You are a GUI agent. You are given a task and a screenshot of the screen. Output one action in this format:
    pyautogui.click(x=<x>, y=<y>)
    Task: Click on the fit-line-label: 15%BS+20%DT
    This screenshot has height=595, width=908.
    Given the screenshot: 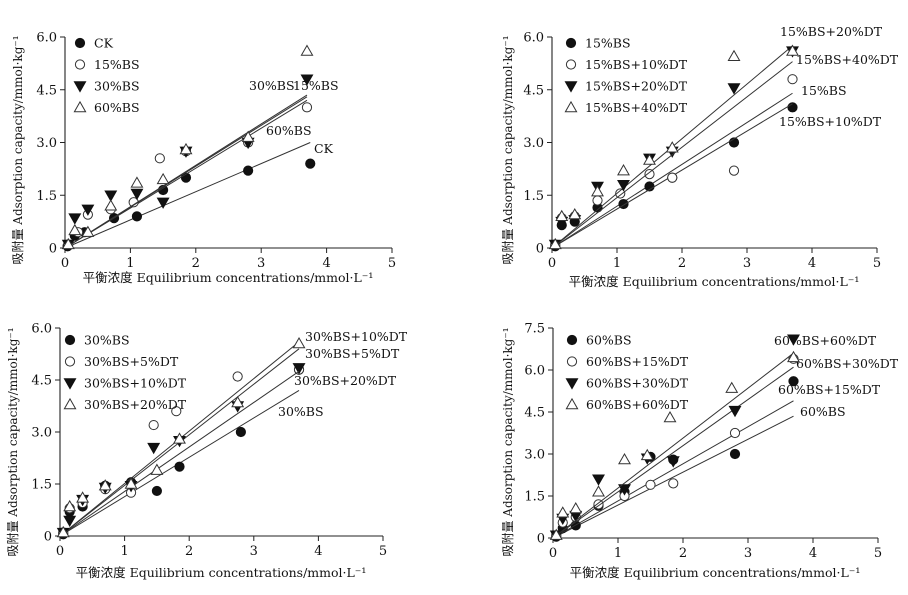 What is the action you would take?
    pyautogui.click(x=831, y=31)
    